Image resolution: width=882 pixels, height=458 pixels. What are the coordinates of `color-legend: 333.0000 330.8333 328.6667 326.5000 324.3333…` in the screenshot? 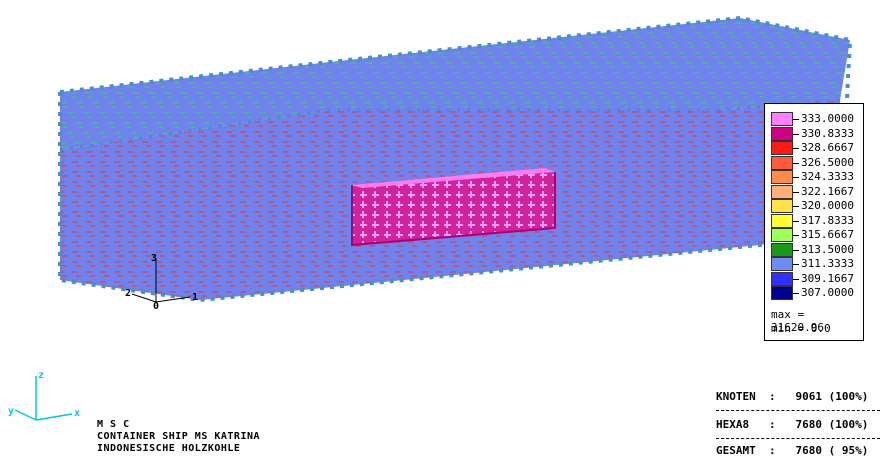 It's located at (814, 222).